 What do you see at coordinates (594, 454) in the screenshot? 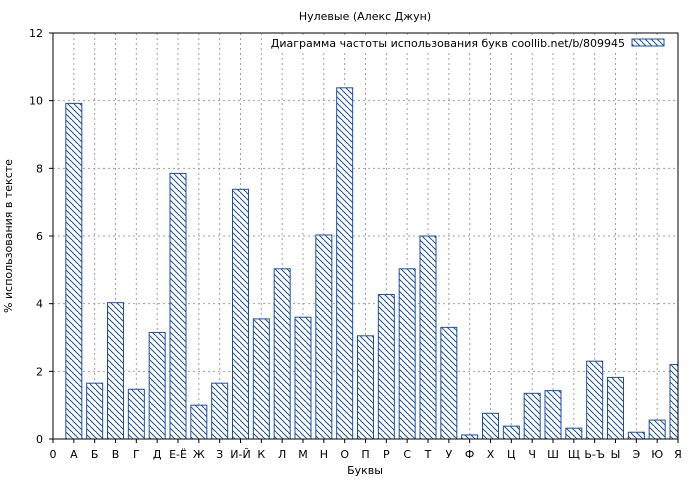
I see `x-tick-label: Ь-Ъ` at bounding box center [594, 454].